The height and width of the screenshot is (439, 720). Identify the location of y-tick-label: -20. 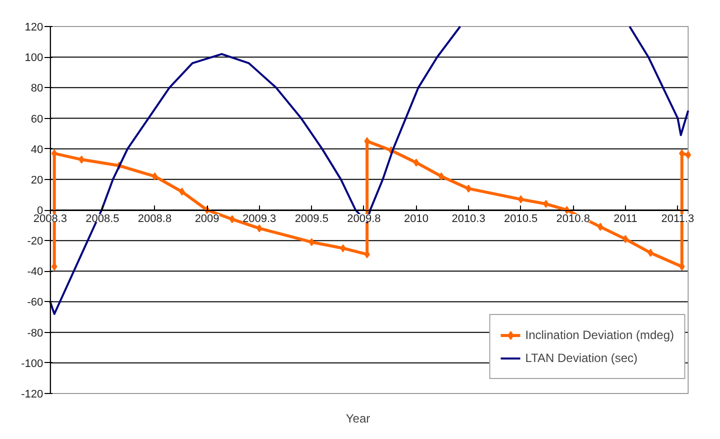
(35, 242).